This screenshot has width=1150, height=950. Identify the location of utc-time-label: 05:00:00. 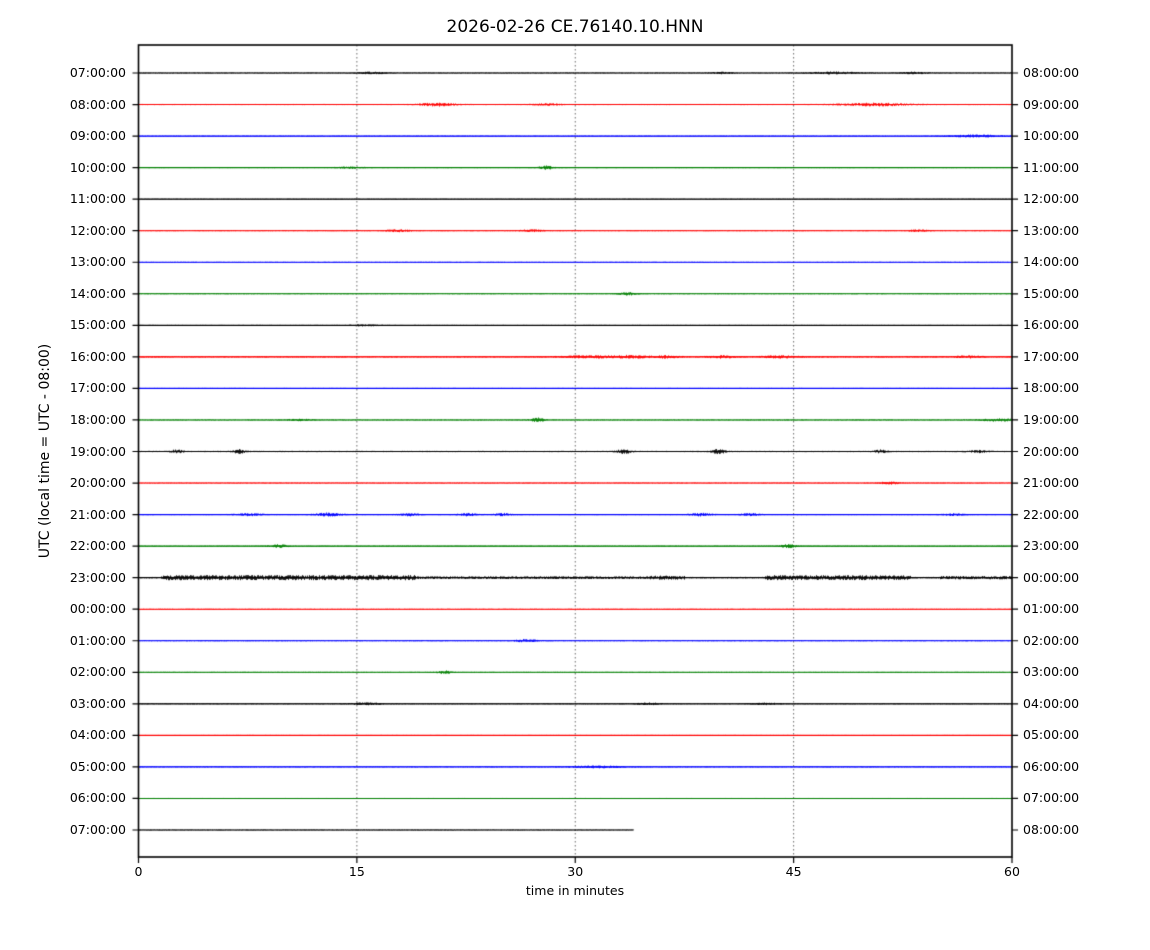
(97, 766).